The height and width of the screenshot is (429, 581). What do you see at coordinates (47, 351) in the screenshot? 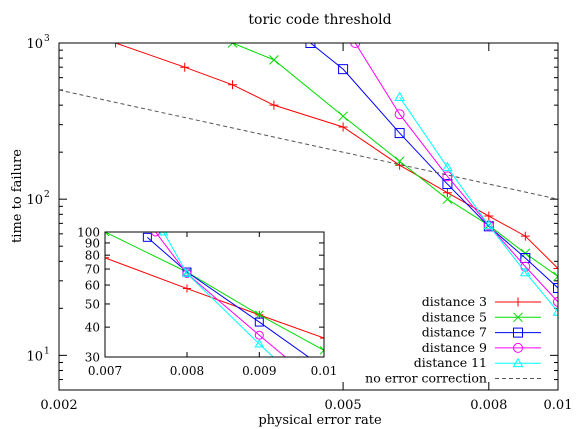
I see `y-tick-label-exponent: 1` at bounding box center [47, 351].